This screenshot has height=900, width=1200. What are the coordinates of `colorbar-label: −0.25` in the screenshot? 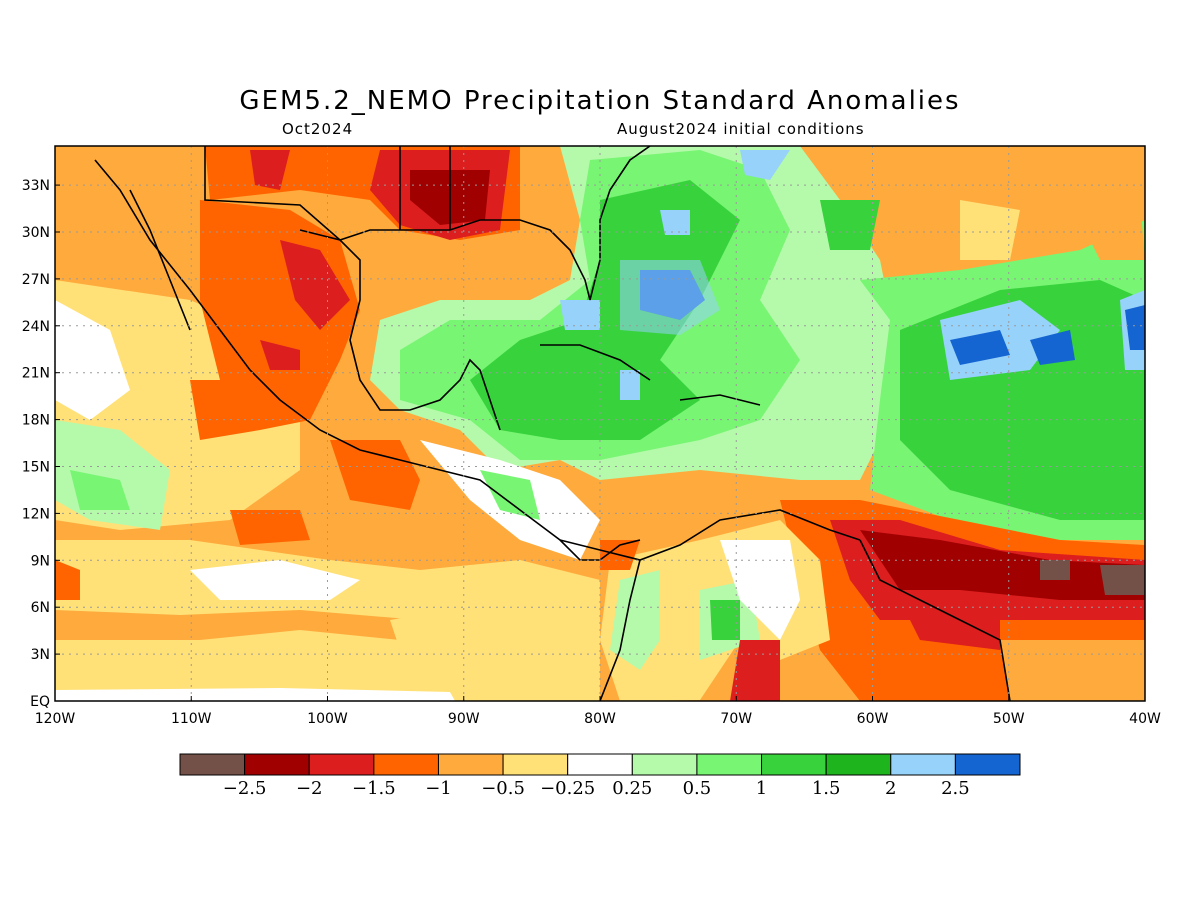 It's located at (567, 788).